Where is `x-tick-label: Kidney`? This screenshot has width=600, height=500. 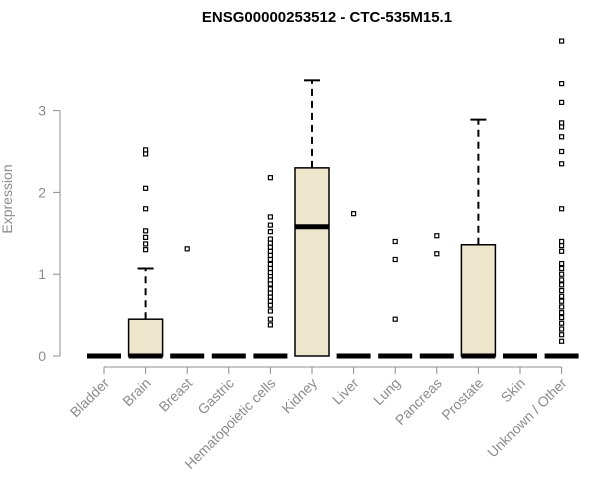
x-tick-label: Kidney is located at coordinates (300, 396).